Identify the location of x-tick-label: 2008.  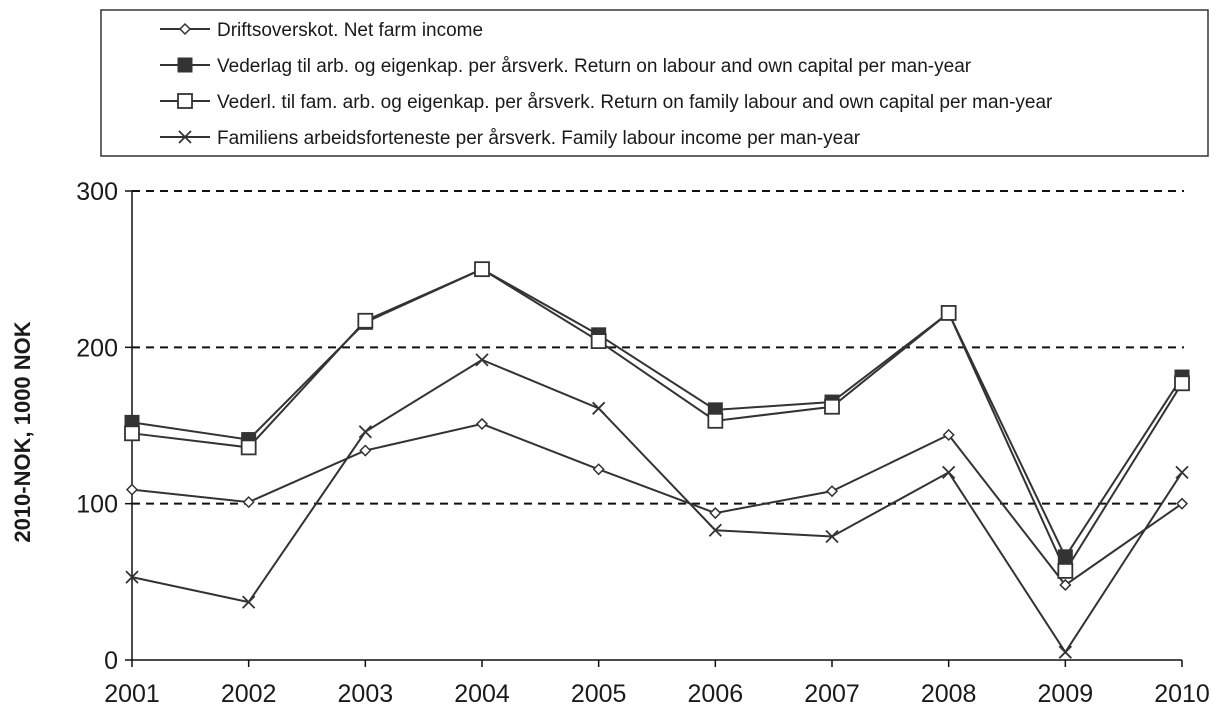
(949, 694).